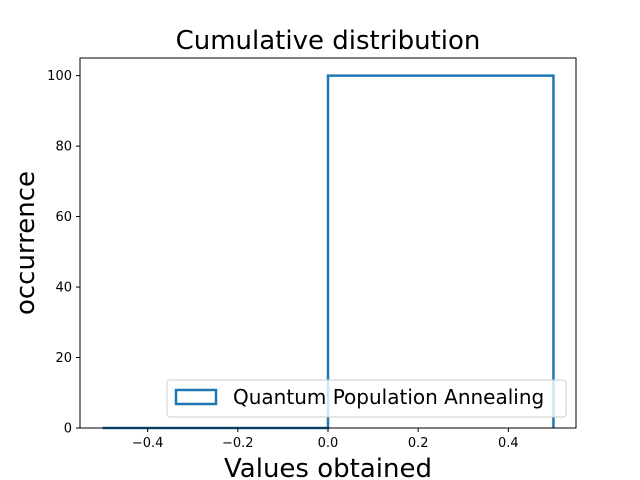  I want to click on x-tick-label: −0.4, so click(148, 443).